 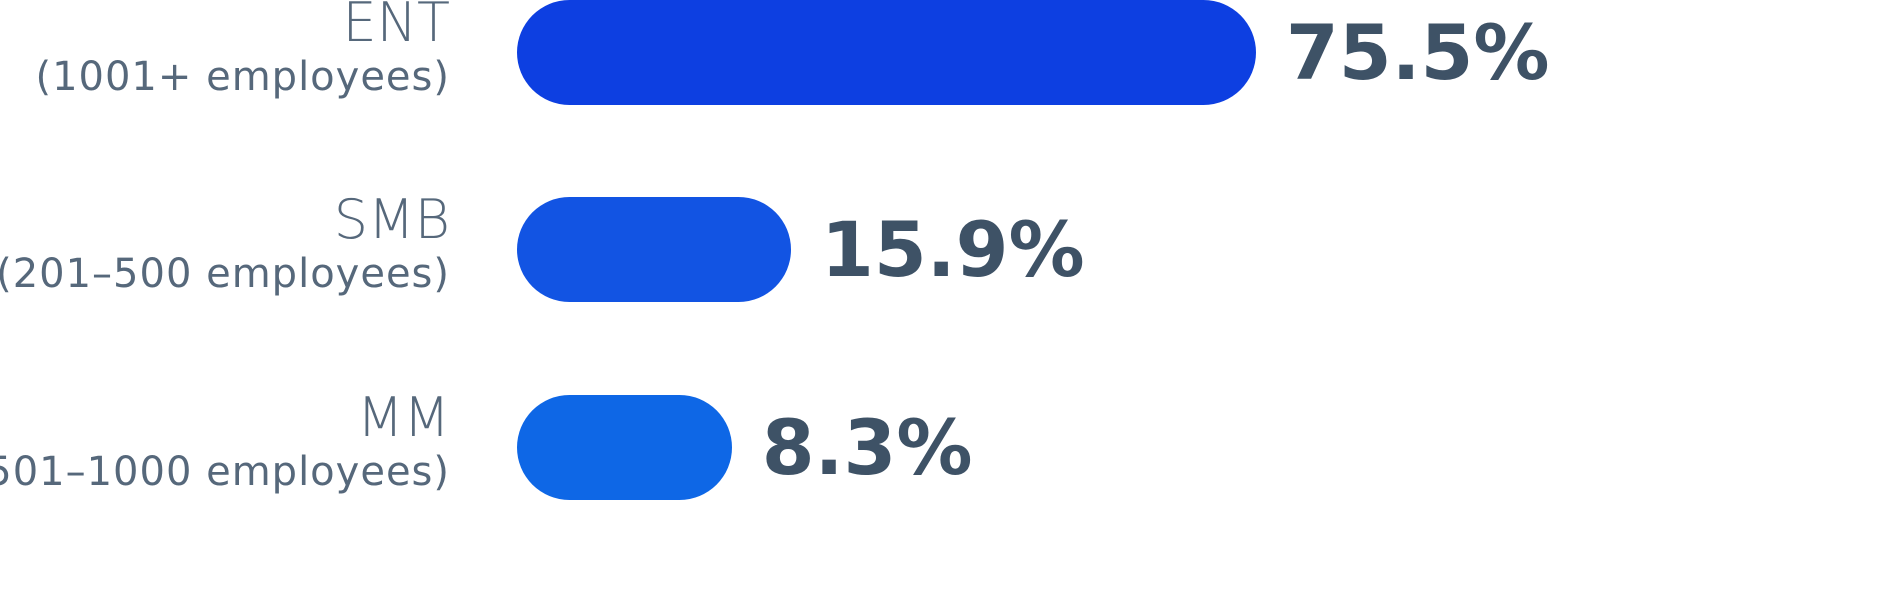 I want to click on category-label: MM (501–1000 employees), so click(x=225, y=443).